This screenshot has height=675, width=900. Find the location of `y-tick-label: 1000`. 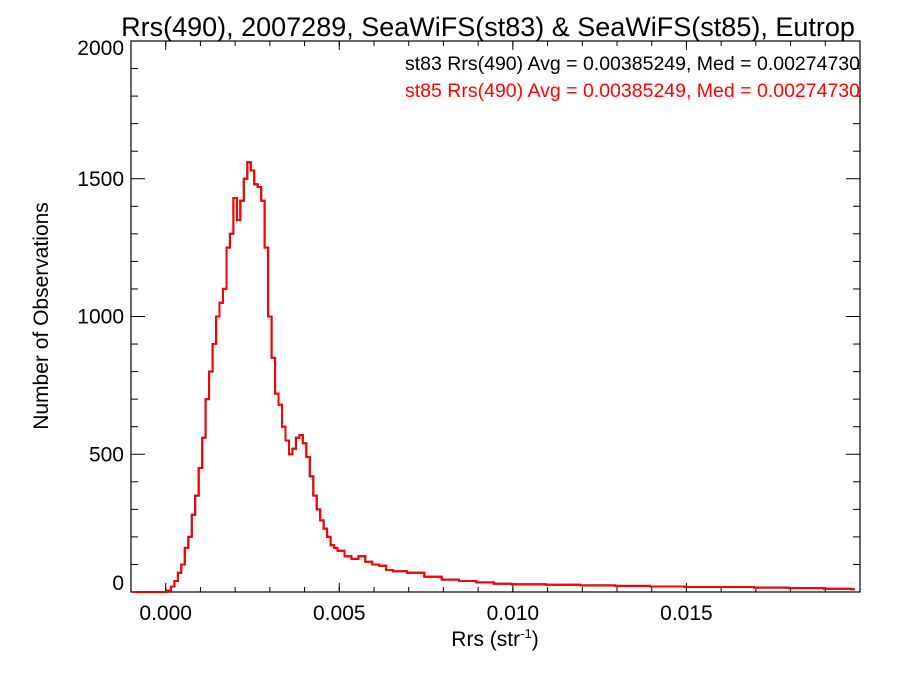

y-tick-label: 1000 is located at coordinates (100, 317).